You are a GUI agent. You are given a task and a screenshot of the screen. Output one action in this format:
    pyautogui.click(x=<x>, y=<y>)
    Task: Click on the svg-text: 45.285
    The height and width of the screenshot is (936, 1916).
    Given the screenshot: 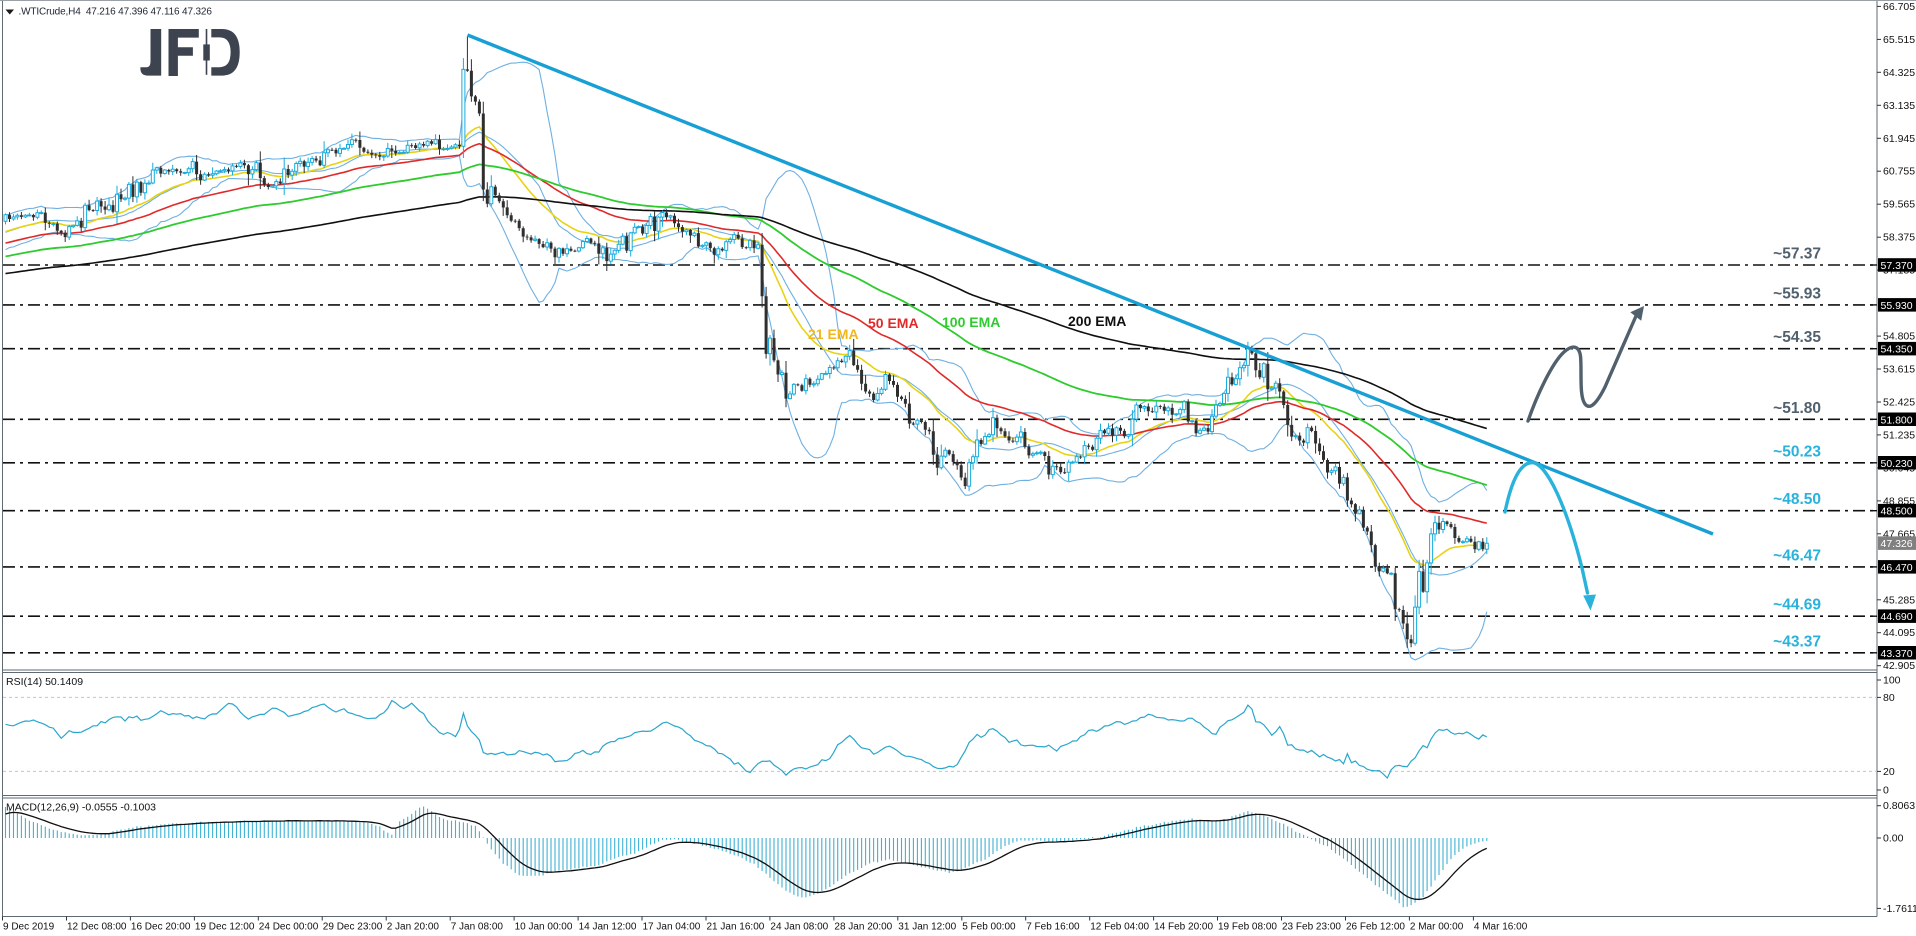 What is the action you would take?
    pyautogui.click(x=1899, y=600)
    